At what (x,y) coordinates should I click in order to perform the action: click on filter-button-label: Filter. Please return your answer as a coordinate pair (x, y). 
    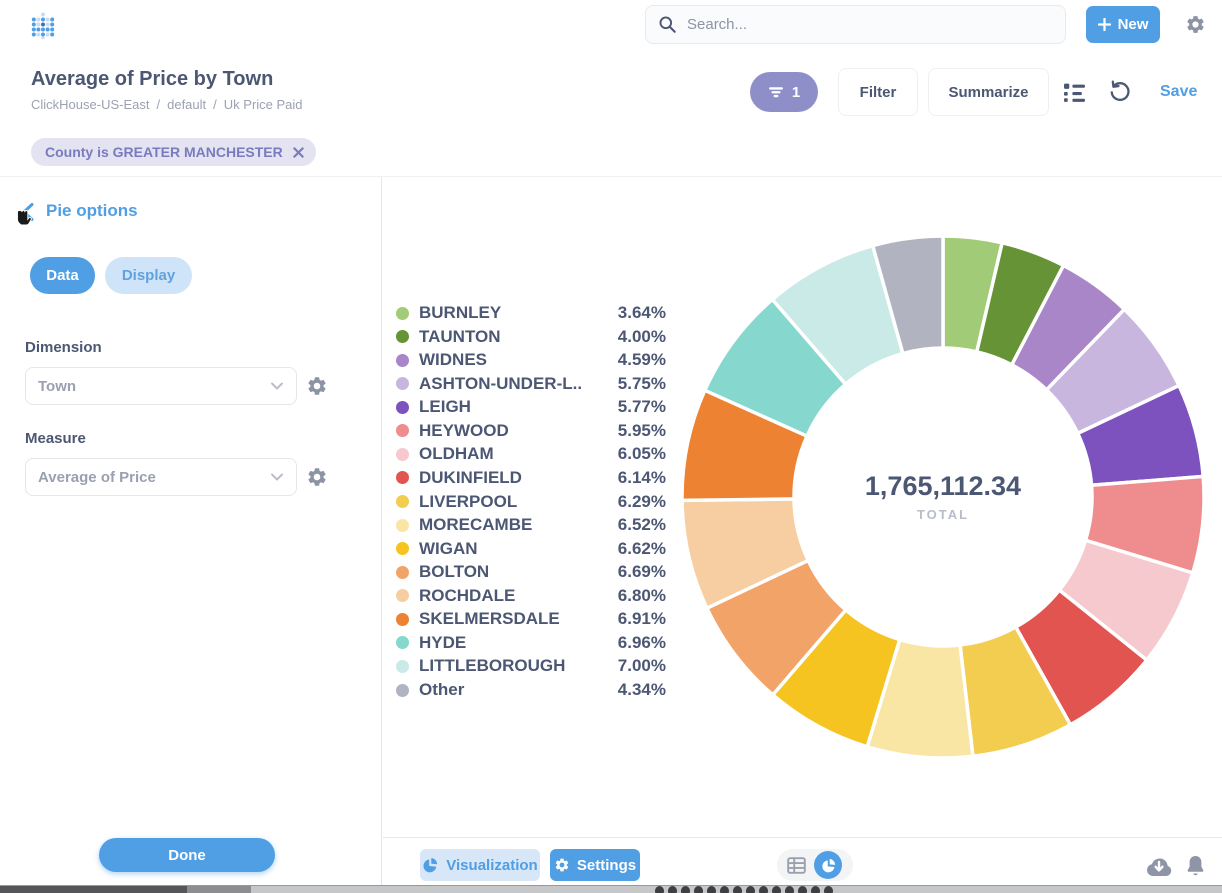
    Looking at the image, I should click on (878, 92).